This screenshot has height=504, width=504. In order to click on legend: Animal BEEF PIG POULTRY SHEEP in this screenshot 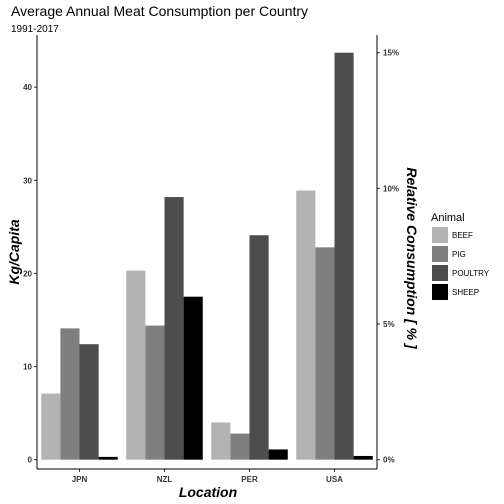, I will do `click(460, 256)`.